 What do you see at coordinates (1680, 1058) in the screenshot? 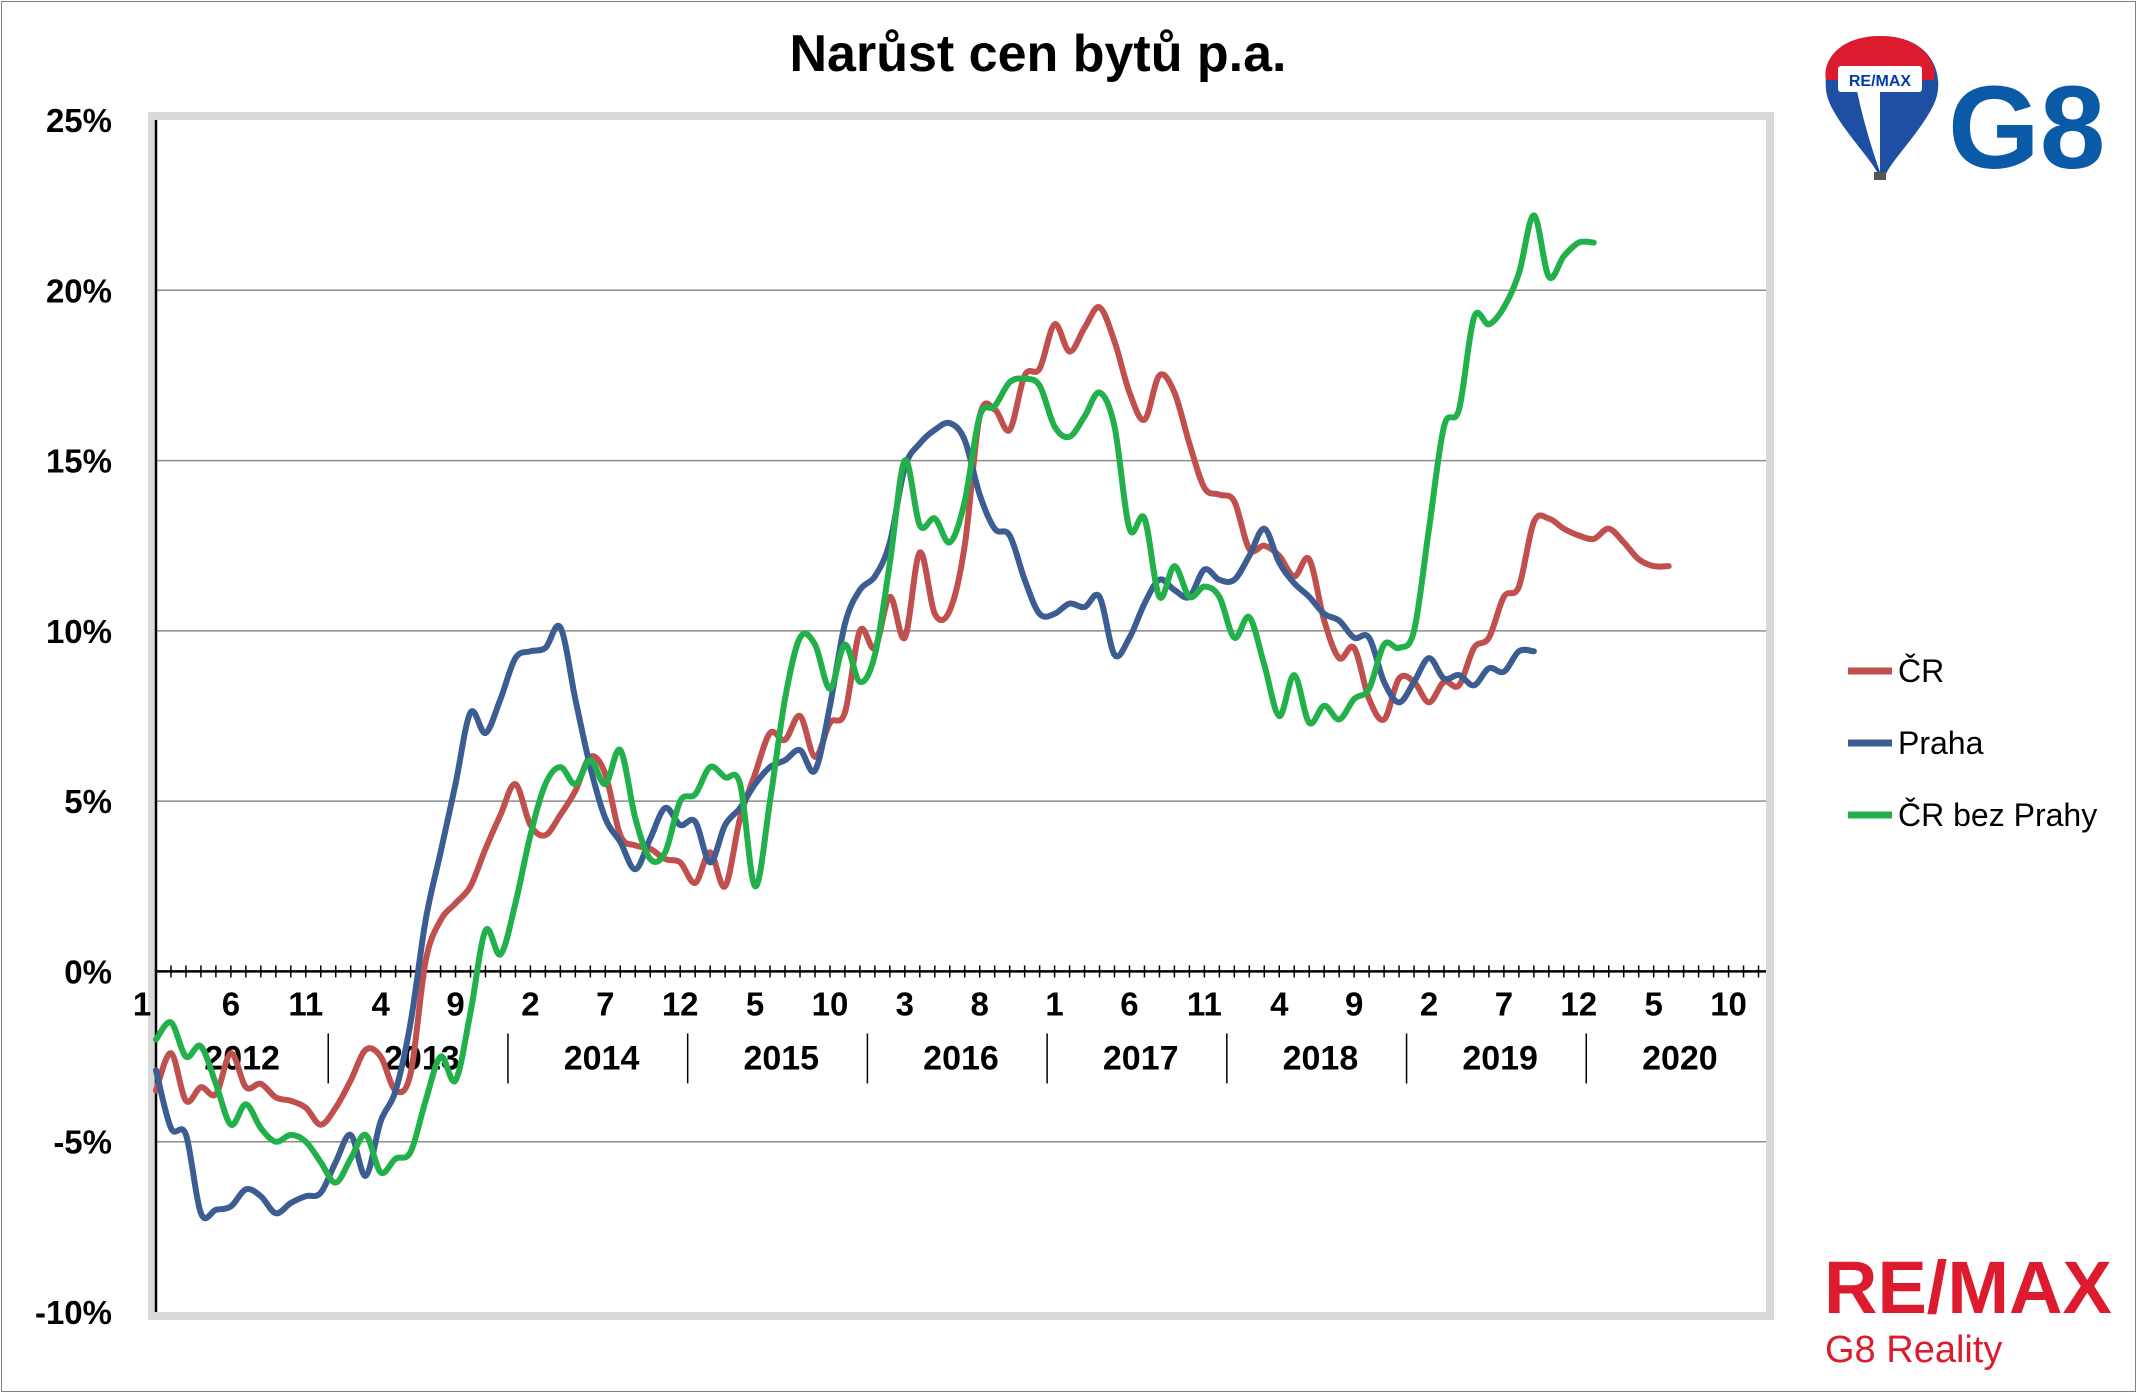
I see `x-year-label: 2020` at bounding box center [1680, 1058].